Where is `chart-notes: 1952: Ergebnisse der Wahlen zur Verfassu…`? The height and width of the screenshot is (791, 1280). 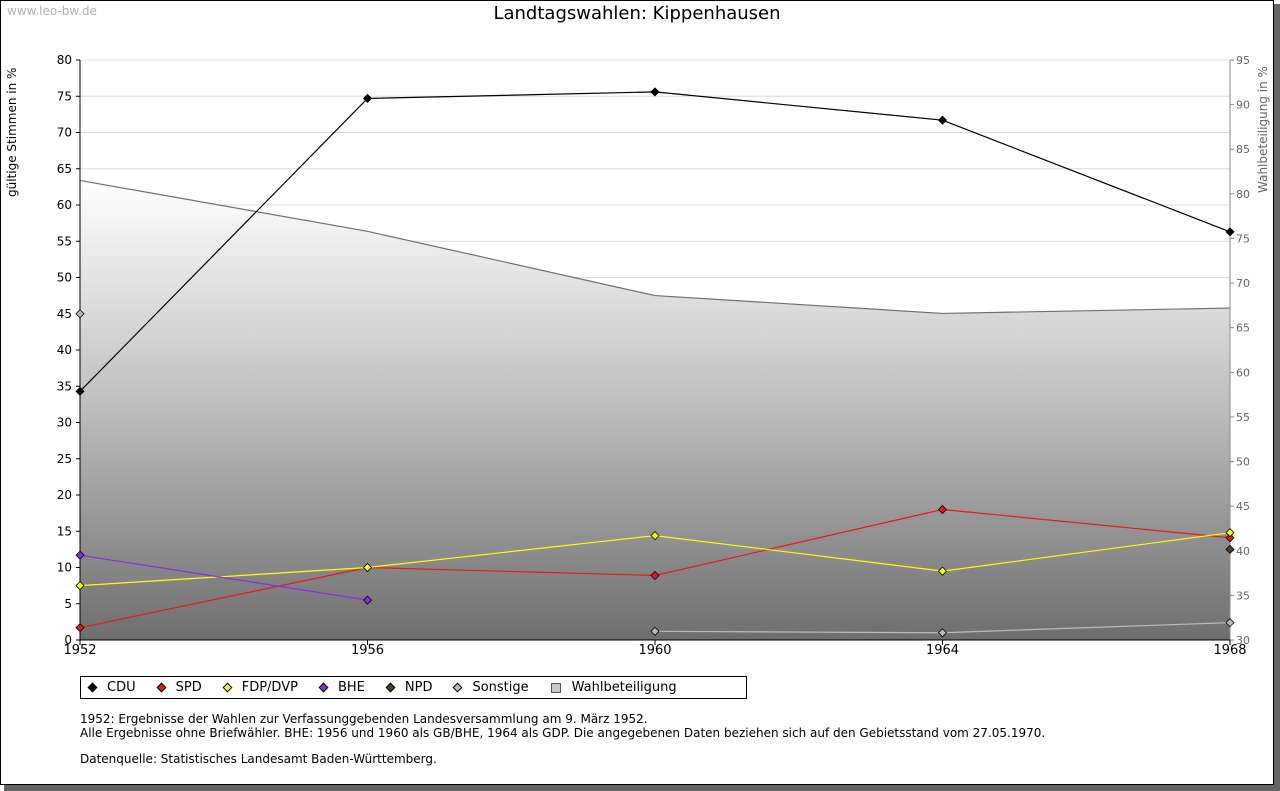 chart-notes: 1952: Ergebnisse der Wahlen zur Verfassu… is located at coordinates (563, 739).